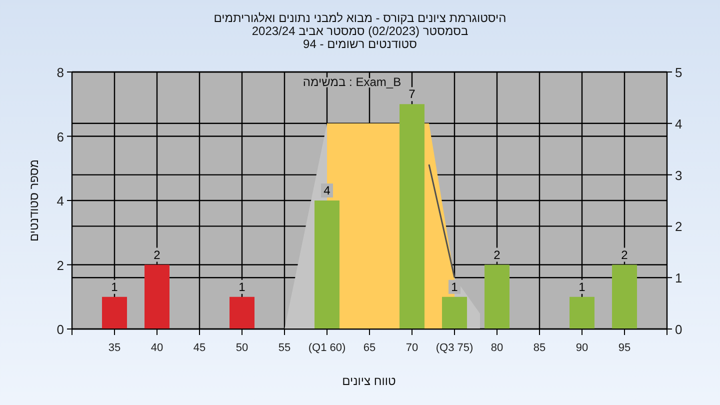  Describe the element at coordinates (360, 44) in the screenshot. I see `text: סטודנטים רשומים - 94` at that location.